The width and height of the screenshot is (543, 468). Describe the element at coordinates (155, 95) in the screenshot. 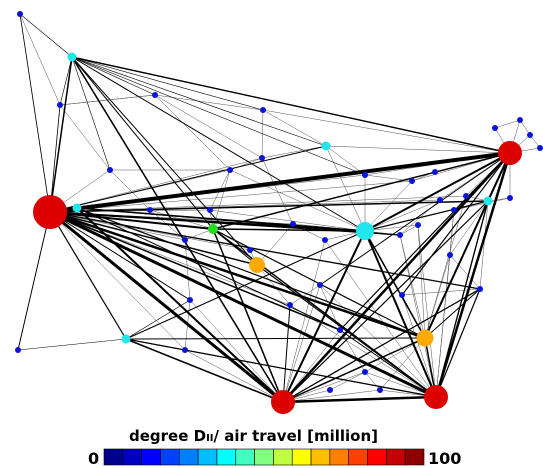

I see `node-n4` at that location.